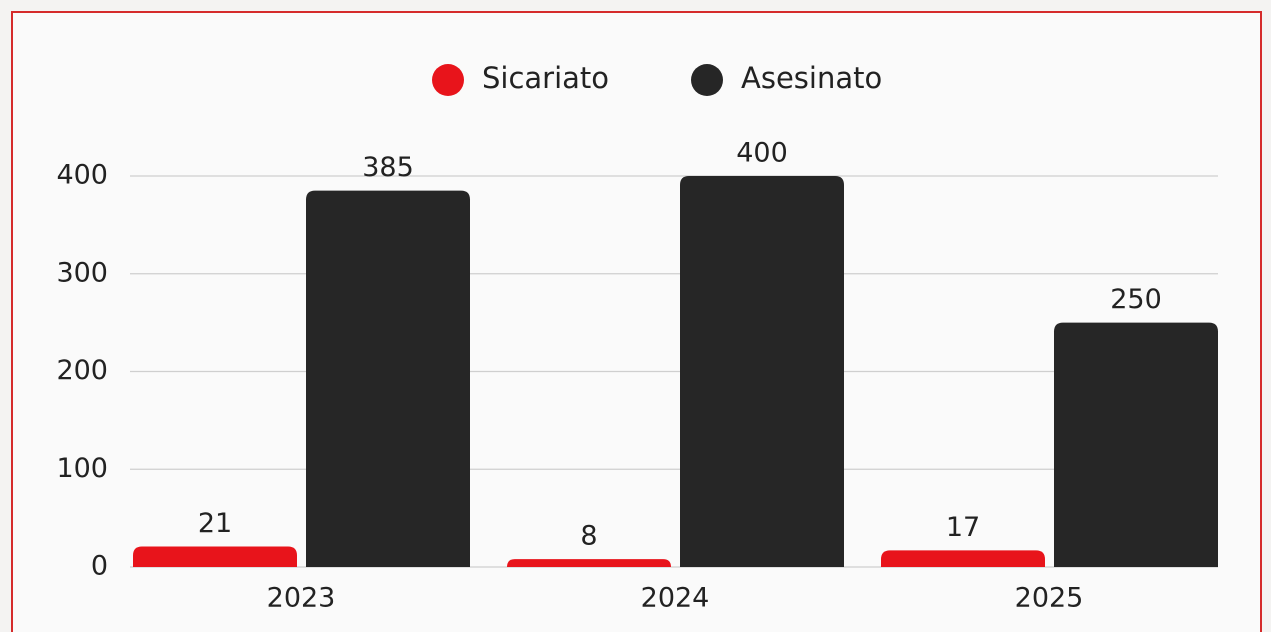 The image size is (1271, 632). What do you see at coordinates (1136, 299) in the screenshot?
I see `value-label: 250` at bounding box center [1136, 299].